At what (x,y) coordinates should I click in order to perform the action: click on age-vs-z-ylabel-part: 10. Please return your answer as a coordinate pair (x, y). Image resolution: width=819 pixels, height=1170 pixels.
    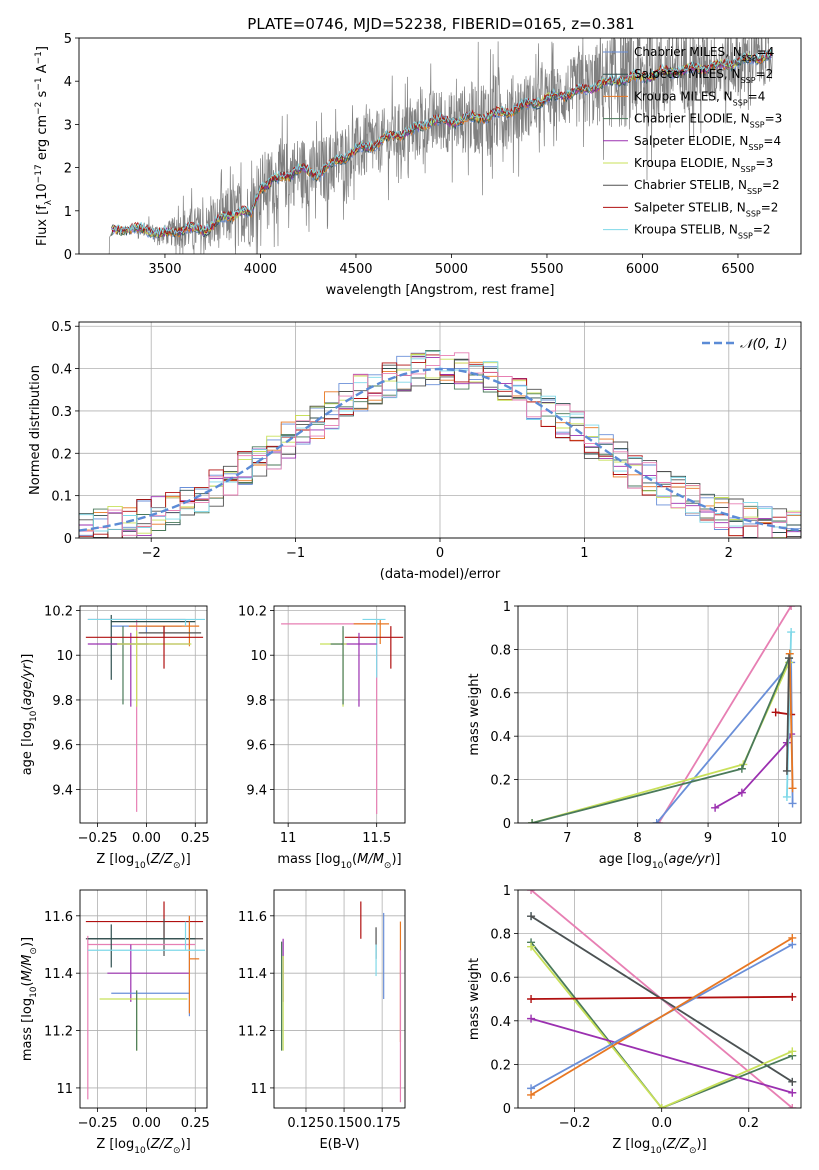
    Looking at the image, I should click on (34, 716).